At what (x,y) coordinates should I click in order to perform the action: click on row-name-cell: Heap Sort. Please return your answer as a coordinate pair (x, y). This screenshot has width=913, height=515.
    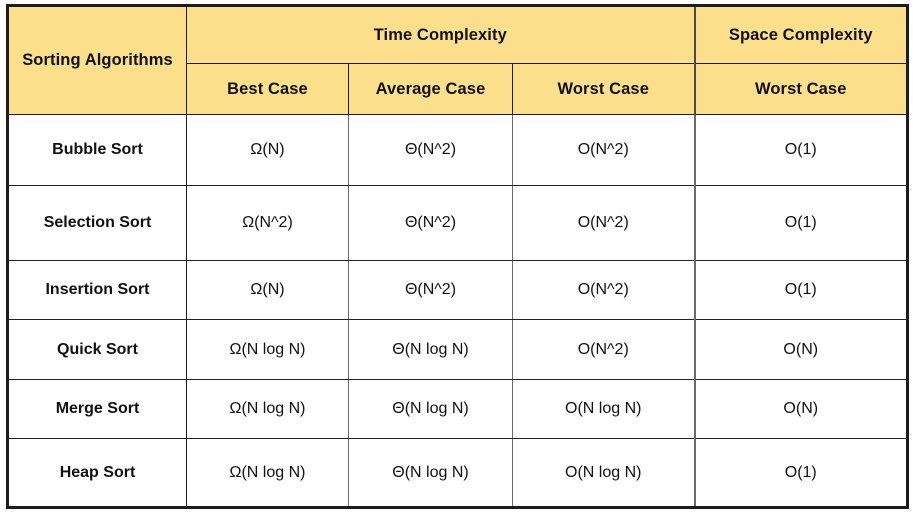
    Looking at the image, I should click on (96, 473).